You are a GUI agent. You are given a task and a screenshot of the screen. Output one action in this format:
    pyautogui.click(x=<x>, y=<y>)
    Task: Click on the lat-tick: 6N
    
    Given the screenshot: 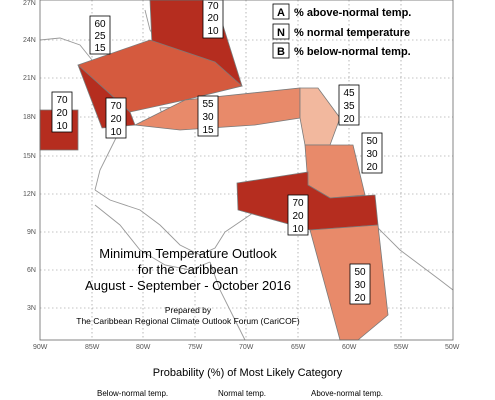 What is the action you would take?
    pyautogui.click(x=31, y=270)
    